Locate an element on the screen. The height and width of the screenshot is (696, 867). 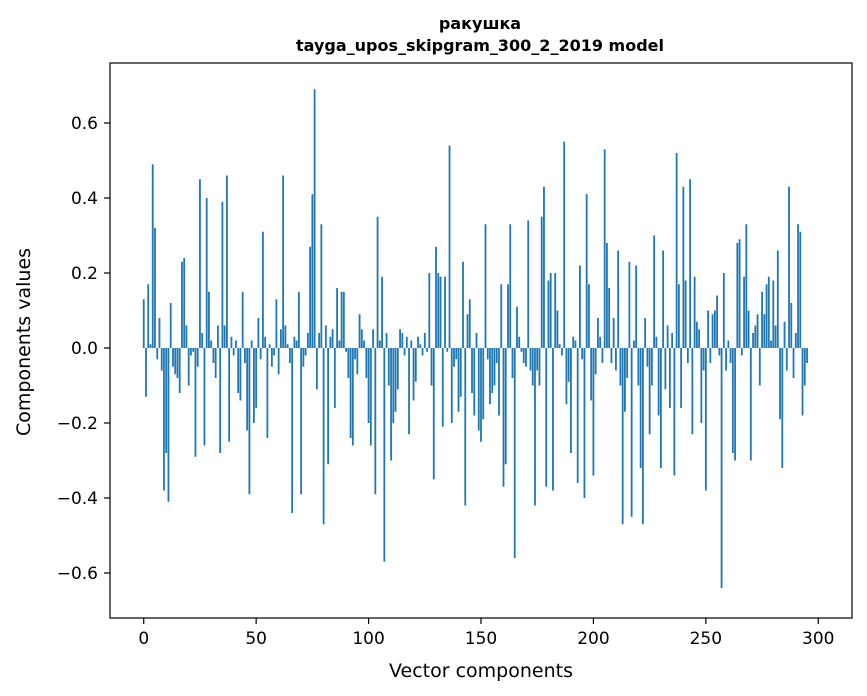
chart-title: ракушка is located at coordinates (480, 23).